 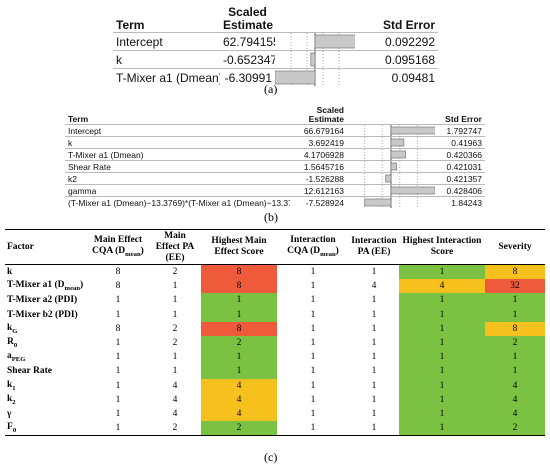 What do you see at coordinates (248, 77) in the screenshot?
I see `estimate: -6.30991` at bounding box center [248, 77].